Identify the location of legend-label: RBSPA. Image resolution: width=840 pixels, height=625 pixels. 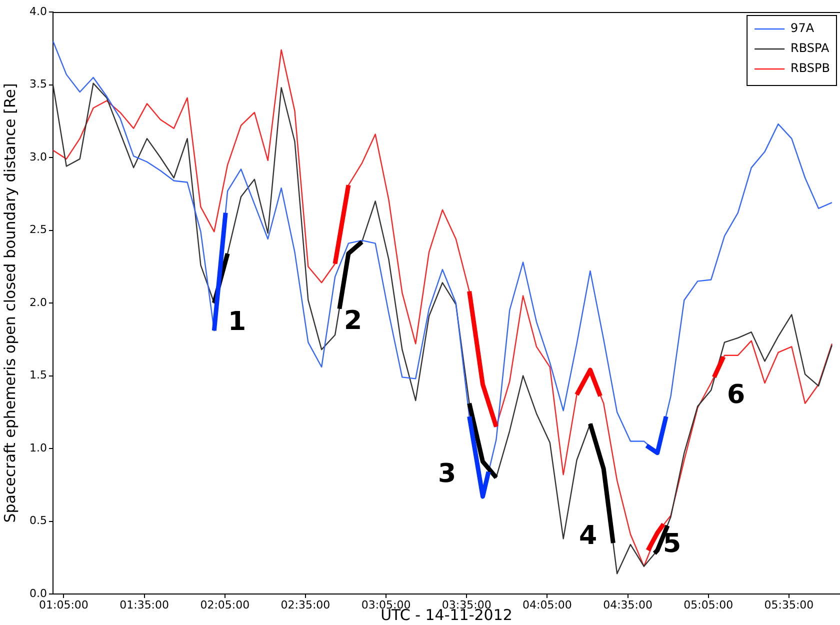
(810, 48).